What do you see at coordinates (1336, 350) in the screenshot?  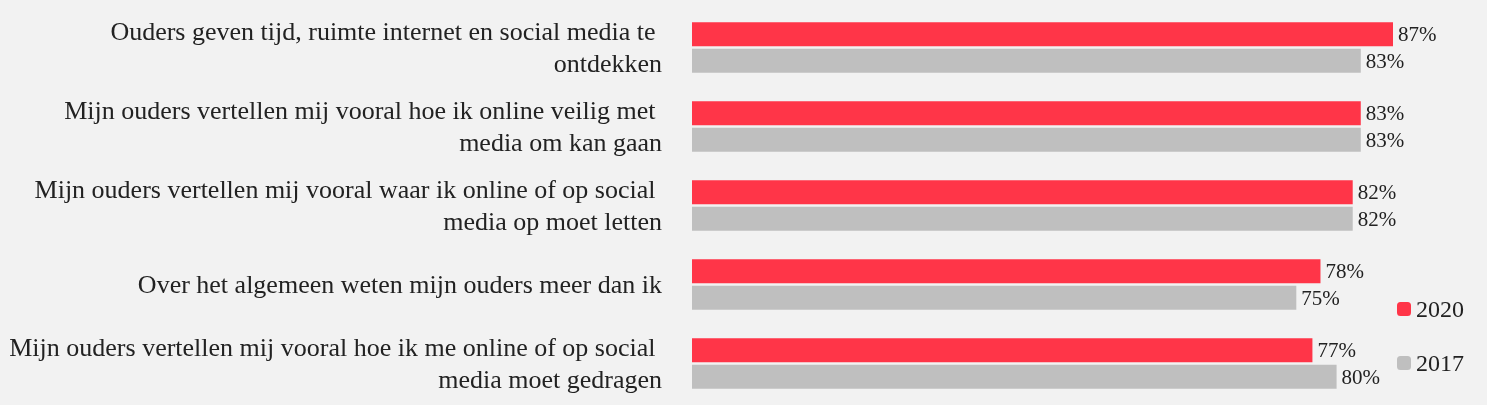 I see `data-label: 77%` at bounding box center [1336, 350].